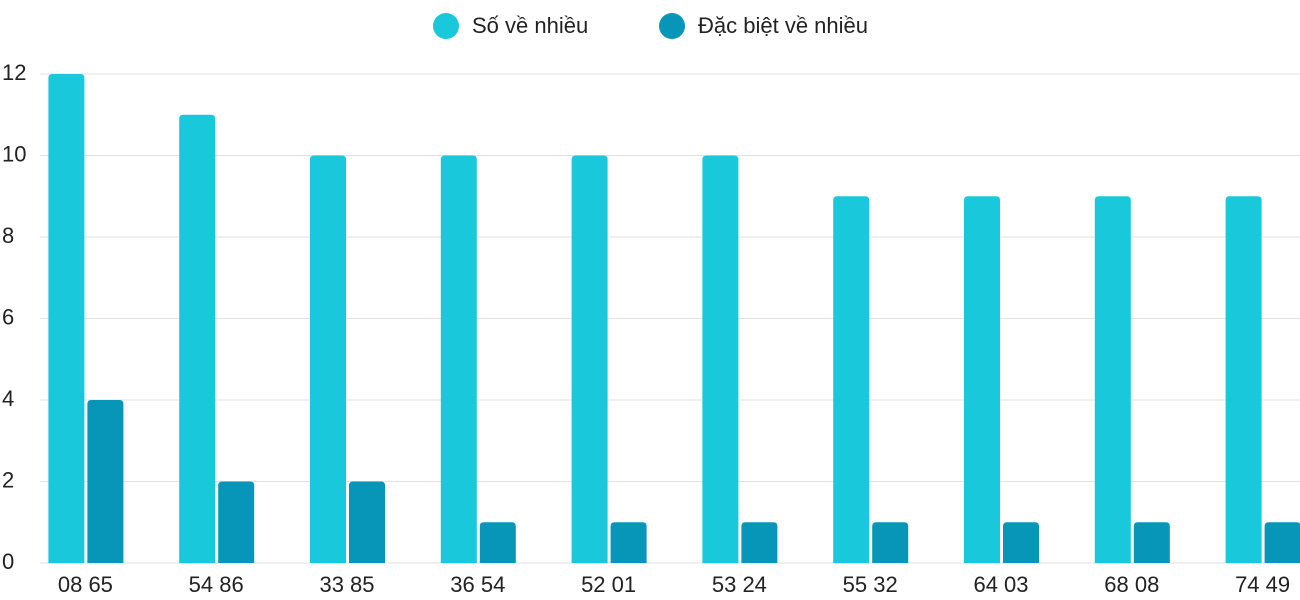  I want to click on y-tick-label: 6, so click(8, 316).